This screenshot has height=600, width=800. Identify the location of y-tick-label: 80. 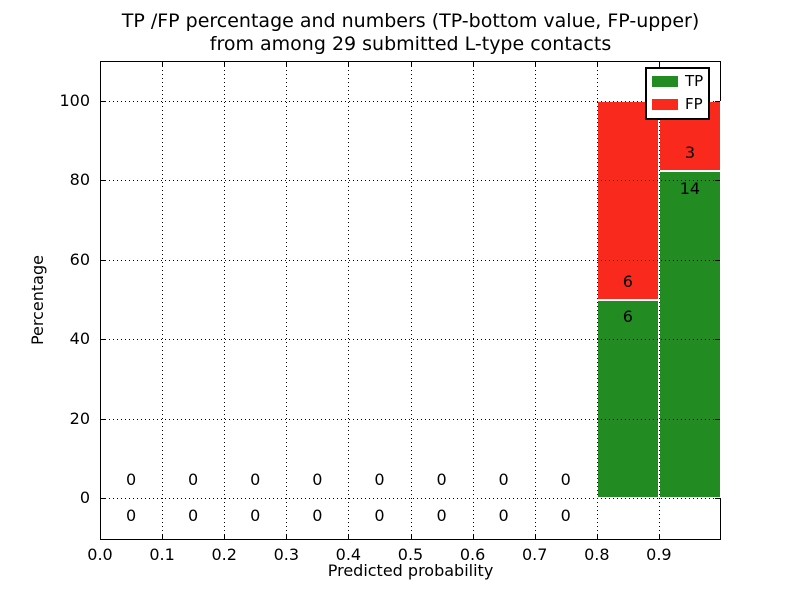
(79, 180).